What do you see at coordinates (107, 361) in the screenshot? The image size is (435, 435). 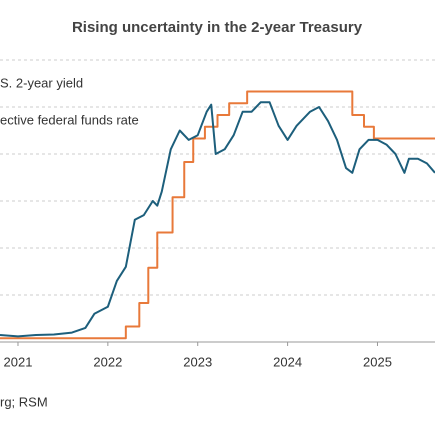 I see `x-tick-label: 2022` at bounding box center [107, 361].